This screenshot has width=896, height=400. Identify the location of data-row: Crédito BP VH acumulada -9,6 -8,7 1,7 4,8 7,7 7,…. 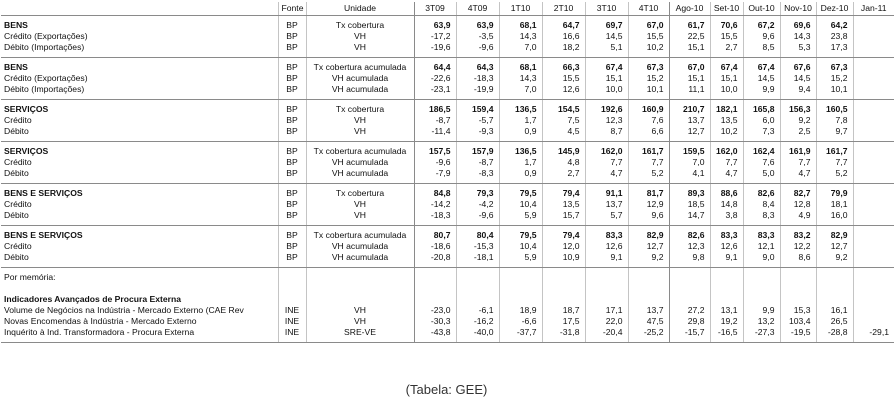
(447, 162).